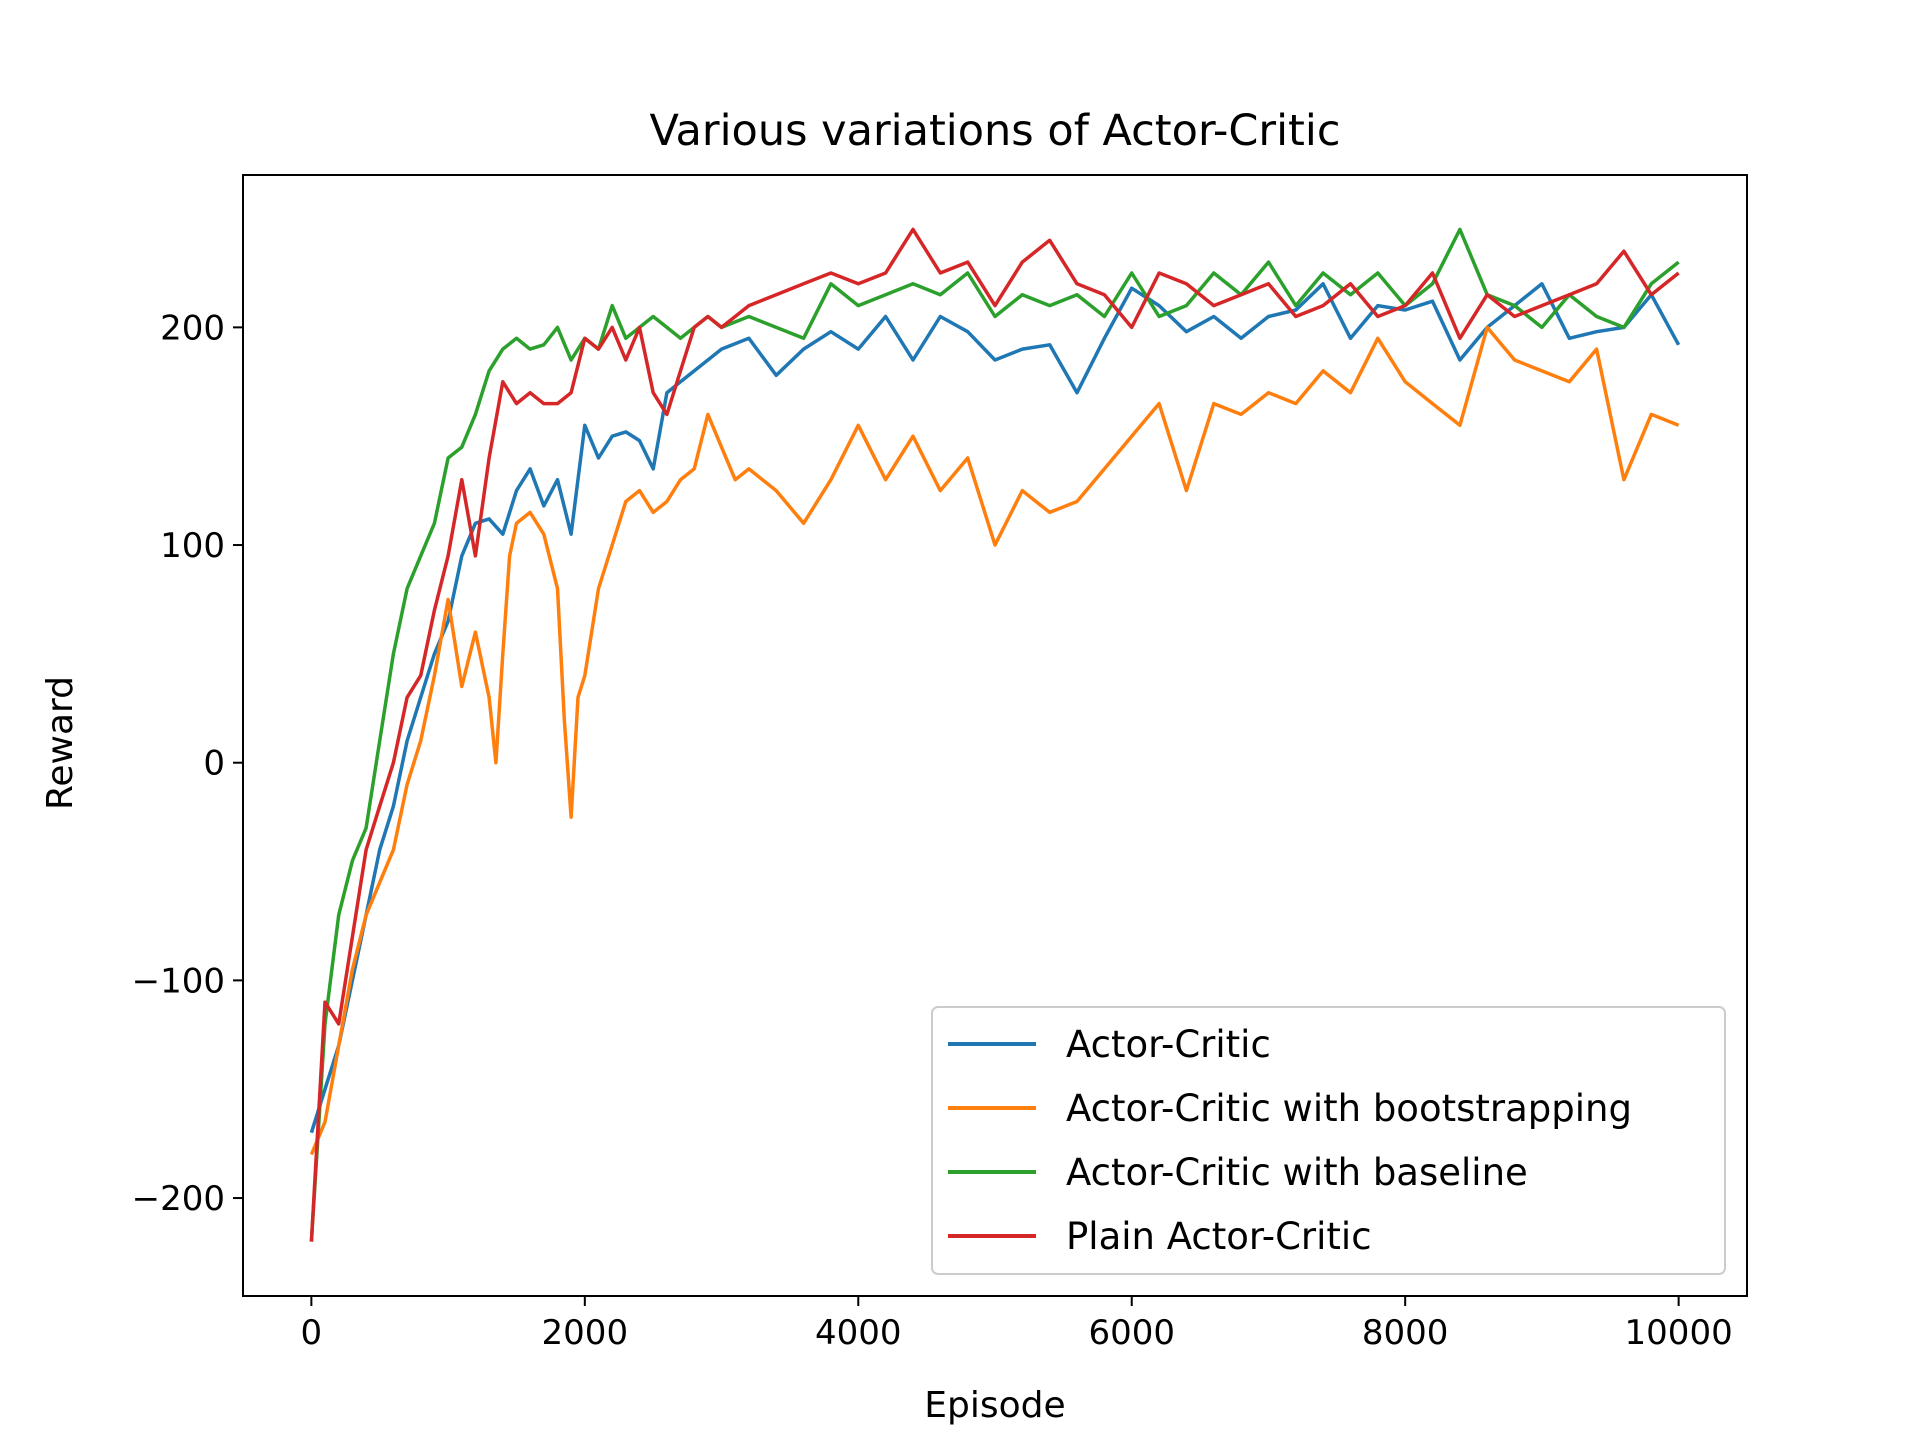 The width and height of the screenshot is (1920, 1440). What do you see at coordinates (178, 1199) in the screenshot?
I see `y-tick-label: −200` at bounding box center [178, 1199].